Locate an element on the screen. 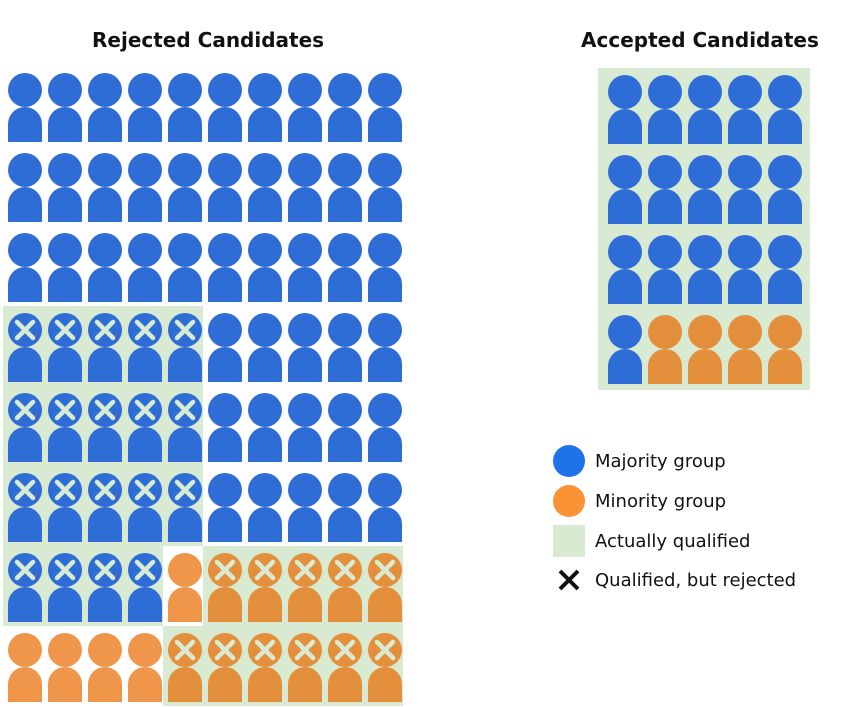  rejected-candidates-title: Rejected Candidates is located at coordinates (208, 40).